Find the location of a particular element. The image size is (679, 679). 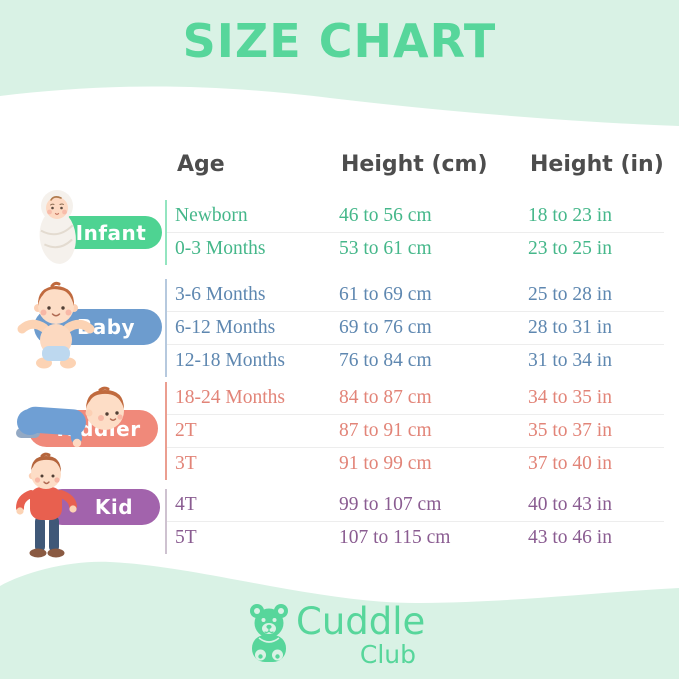

height-cm-cell: 84 to 87 cm is located at coordinates (385, 397).